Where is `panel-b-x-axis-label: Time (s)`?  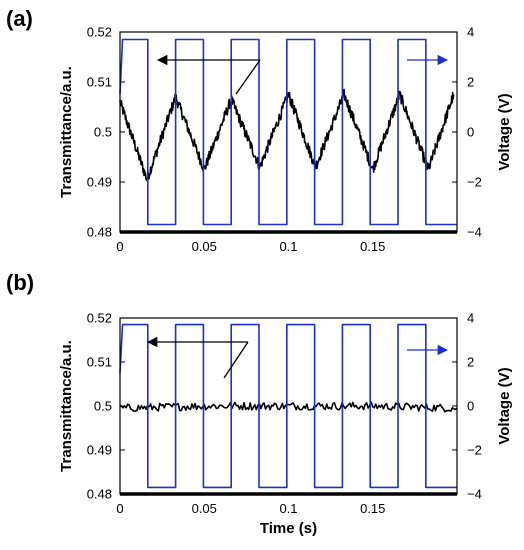
panel-b-x-axis-label: Time (s) is located at coordinates (288, 528).